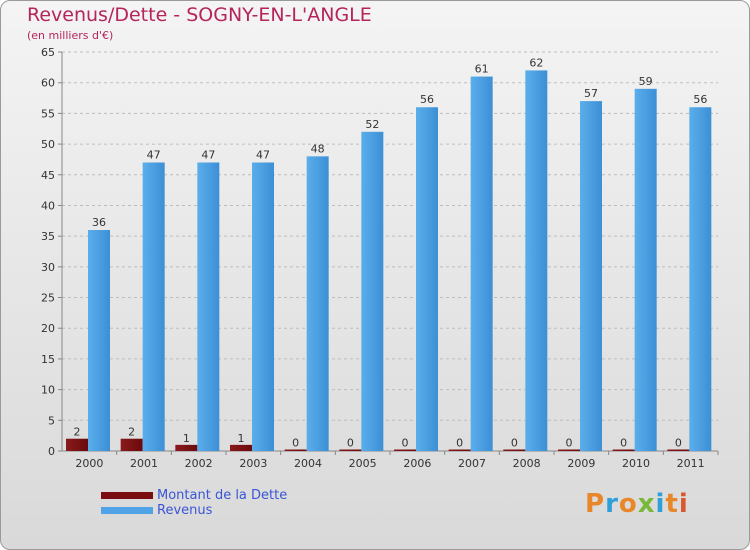 The width and height of the screenshot is (750, 550). What do you see at coordinates (636, 463) in the screenshot?
I see `x-tick-label: 2010` at bounding box center [636, 463].